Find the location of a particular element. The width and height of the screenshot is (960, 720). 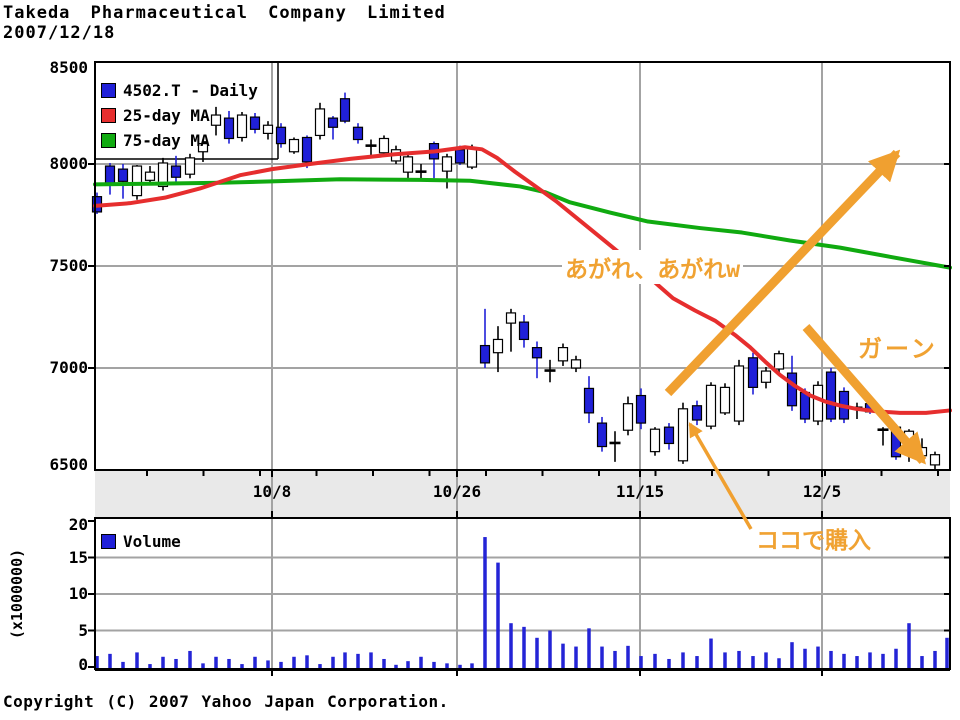

legend-item-label: 25-day MA is located at coordinates (166, 115).